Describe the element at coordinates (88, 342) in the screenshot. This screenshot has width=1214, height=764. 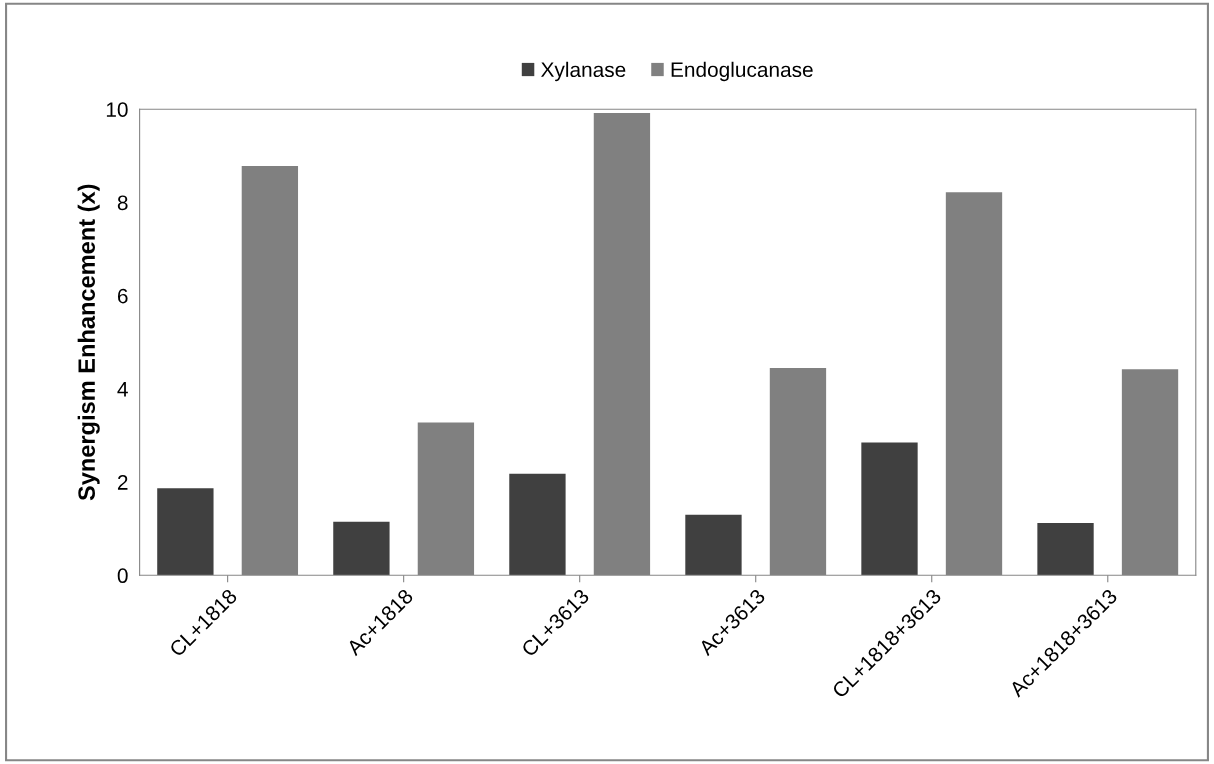
I see `y-axis-title: Synergism Enhancement (x)` at that location.